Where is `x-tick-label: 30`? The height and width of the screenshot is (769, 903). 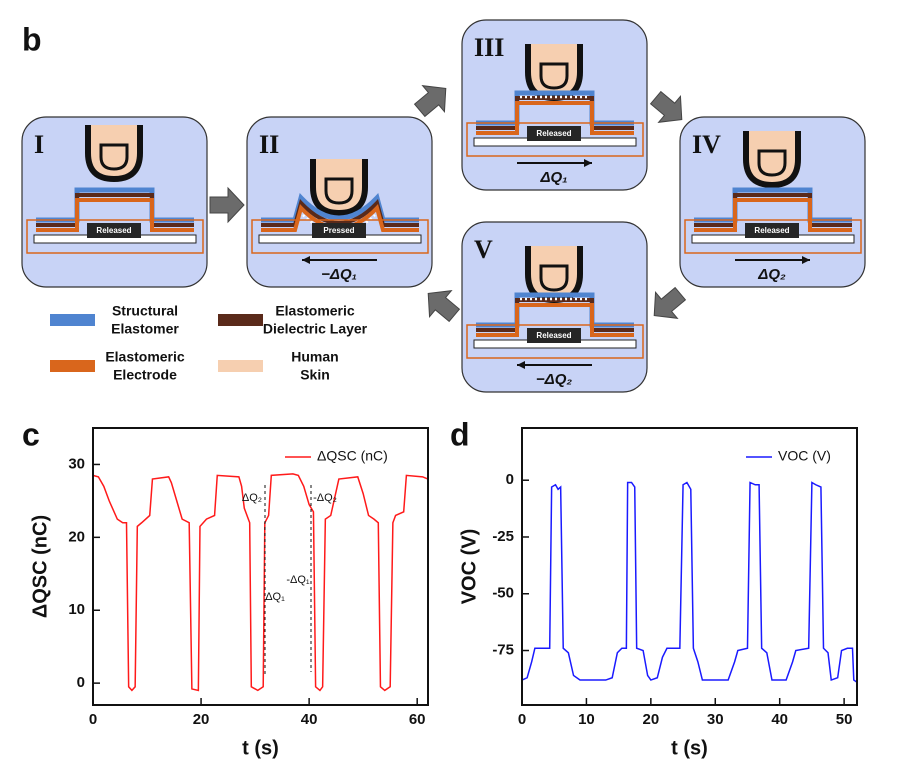 x-tick-label: 30 is located at coordinates (715, 719).